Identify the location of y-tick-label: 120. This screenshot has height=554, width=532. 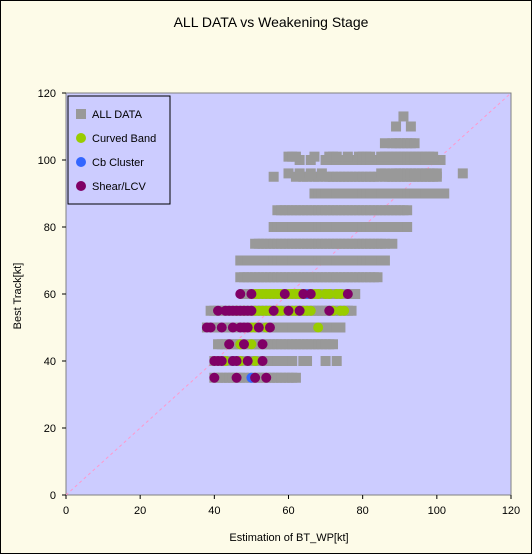
(47, 94).